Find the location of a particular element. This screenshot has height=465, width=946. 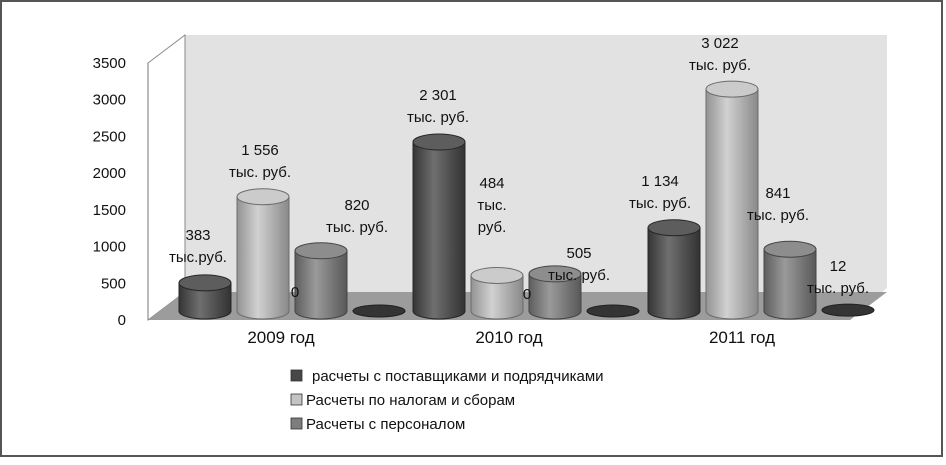

y-axis-ticks: 0 500 1000 1500 2000 2500 3000 3500 is located at coordinates (109, 192).